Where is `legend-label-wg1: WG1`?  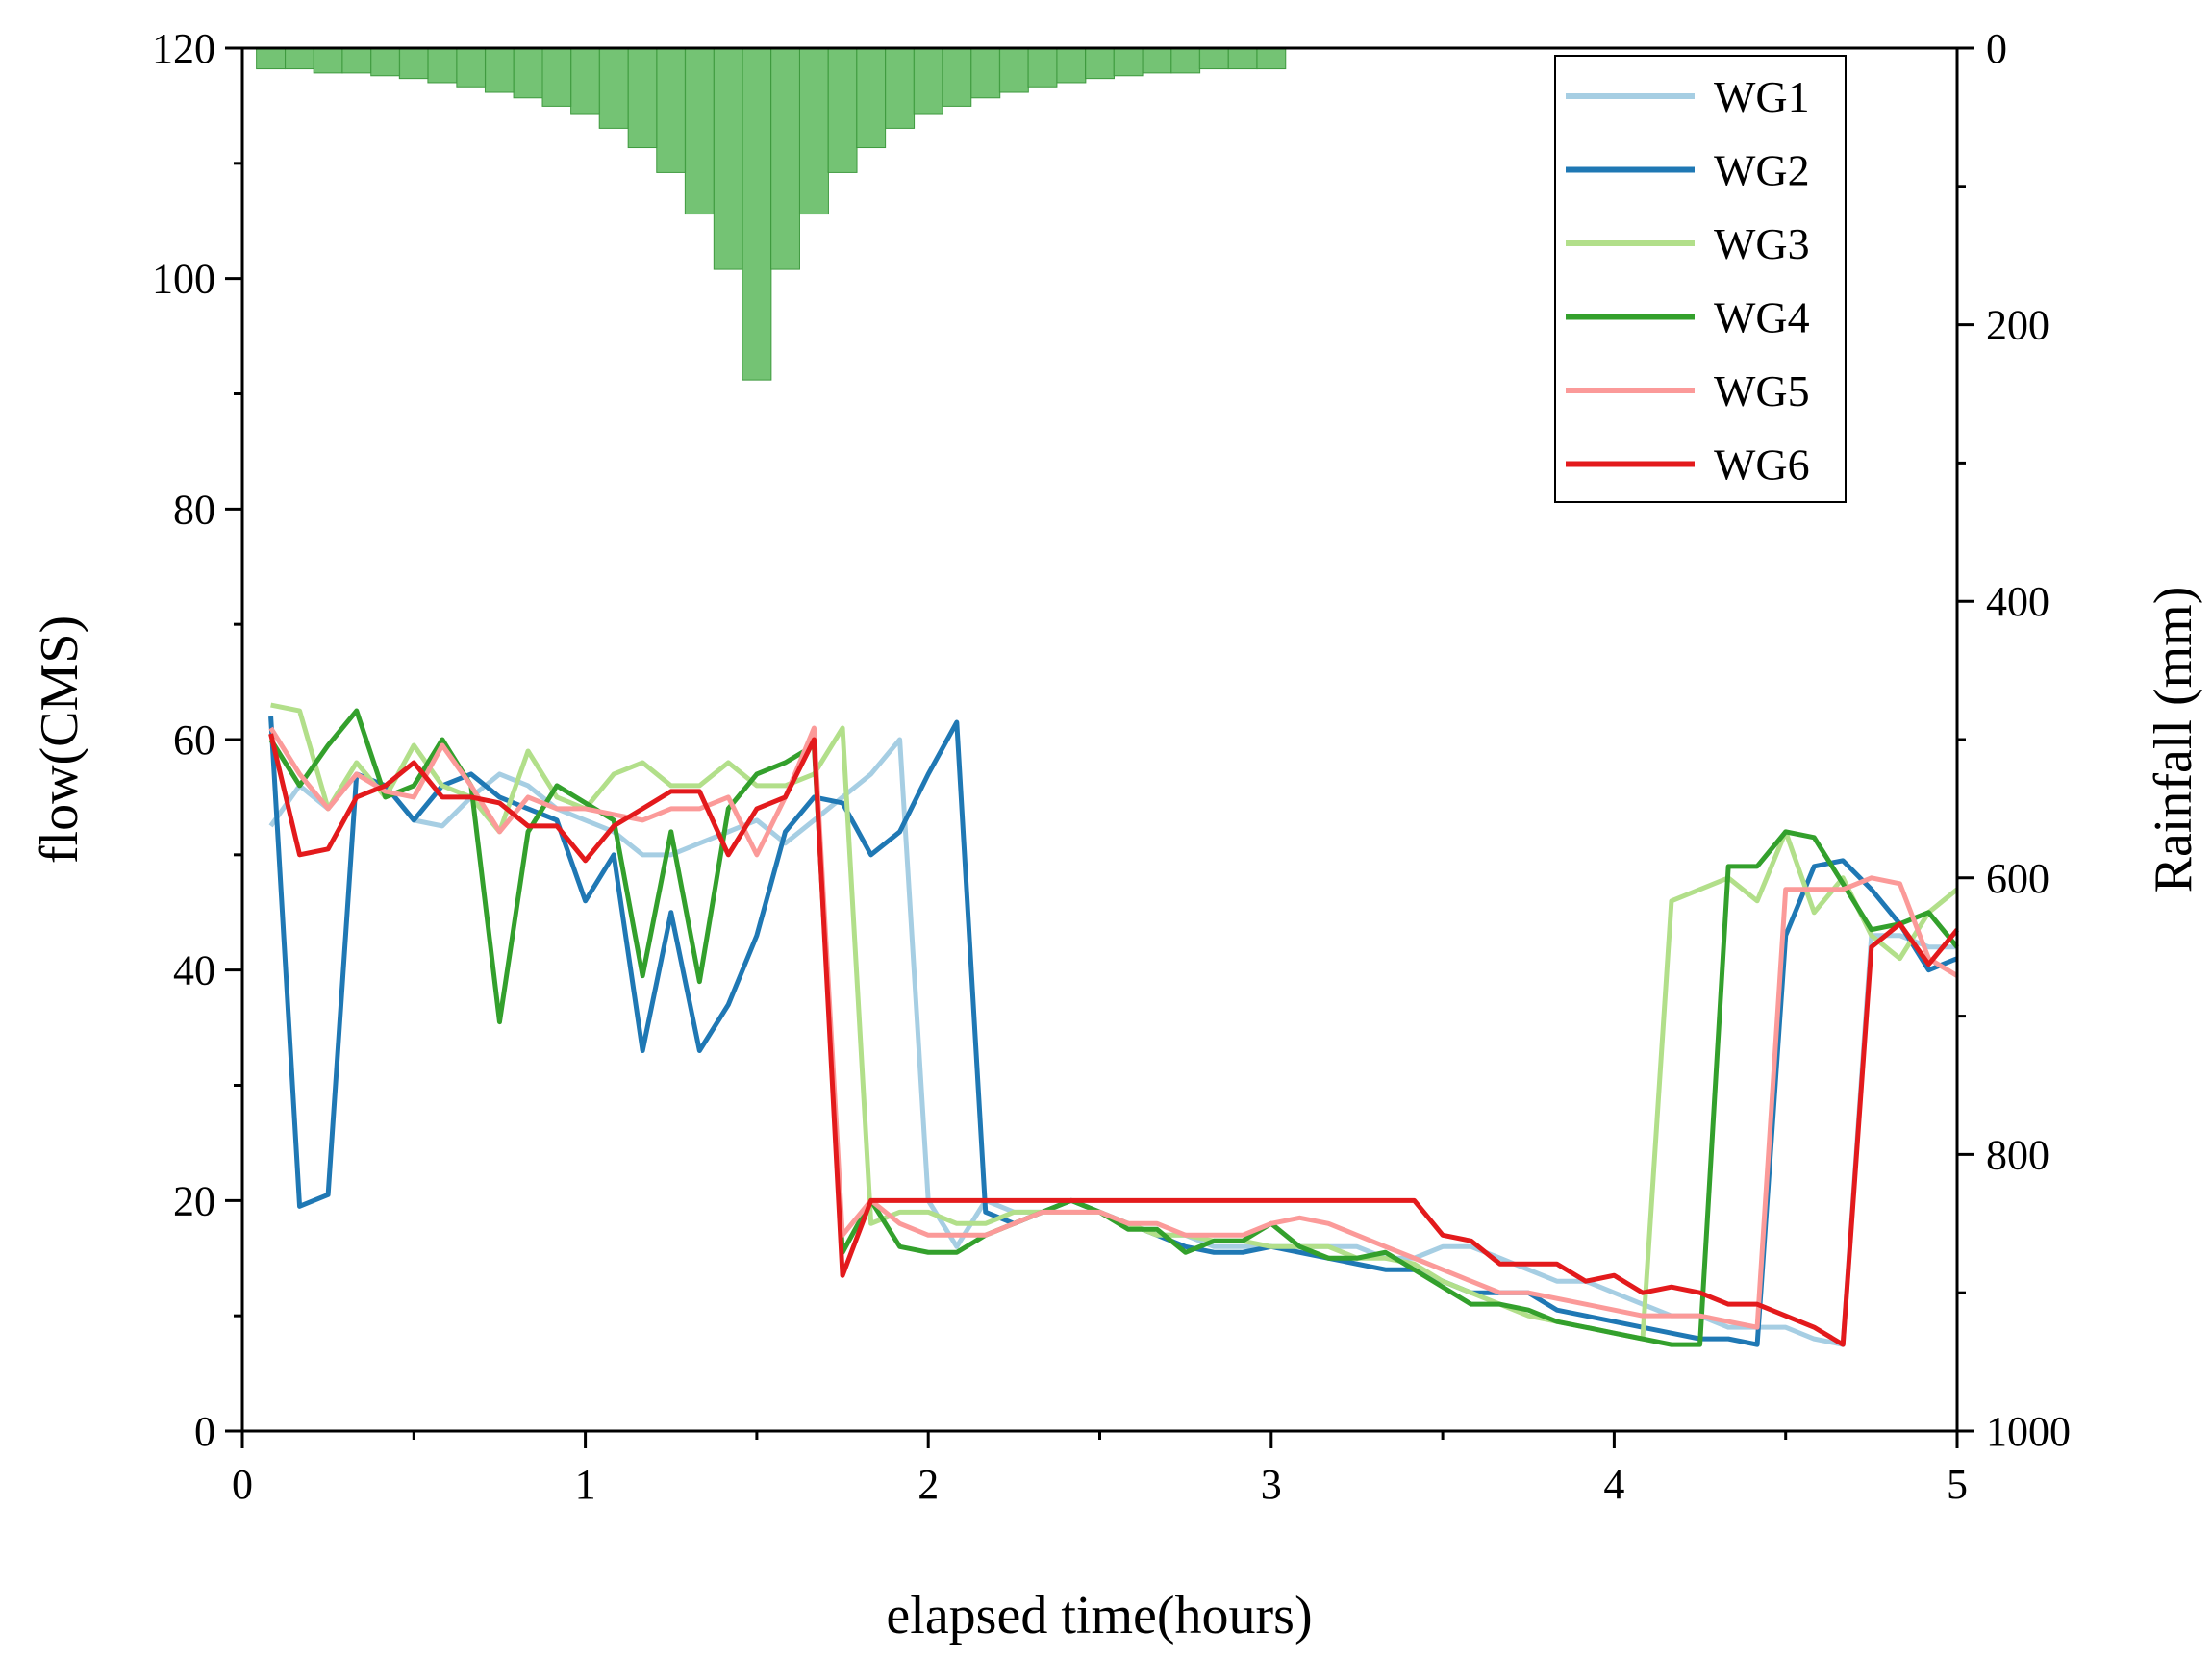
legend-label-wg1: WG1 is located at coordinates (1762, 97).